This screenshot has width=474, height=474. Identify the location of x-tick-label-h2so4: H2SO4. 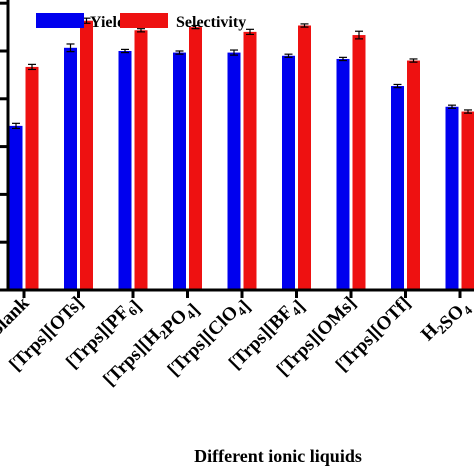
(445, 321).